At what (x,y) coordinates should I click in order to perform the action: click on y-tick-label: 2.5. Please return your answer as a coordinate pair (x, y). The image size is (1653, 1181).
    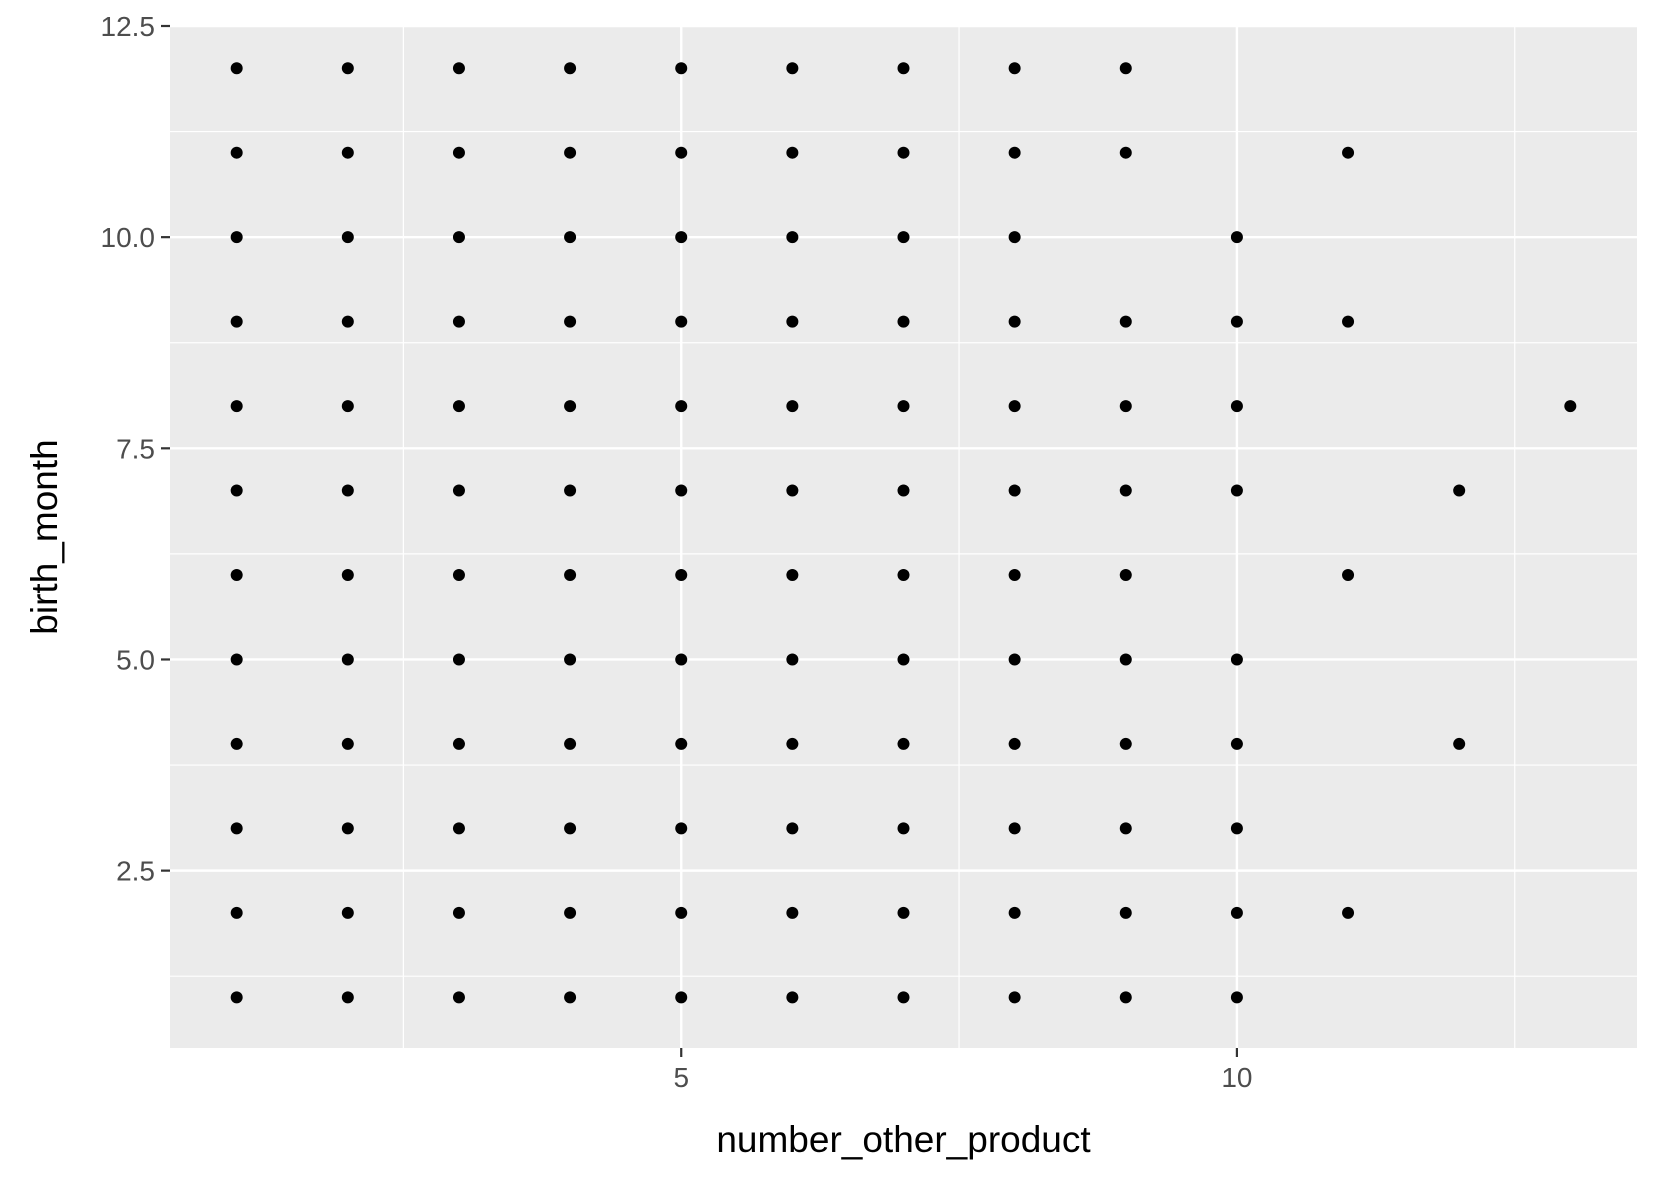
    Looking at the image, I should click on (135, 871).